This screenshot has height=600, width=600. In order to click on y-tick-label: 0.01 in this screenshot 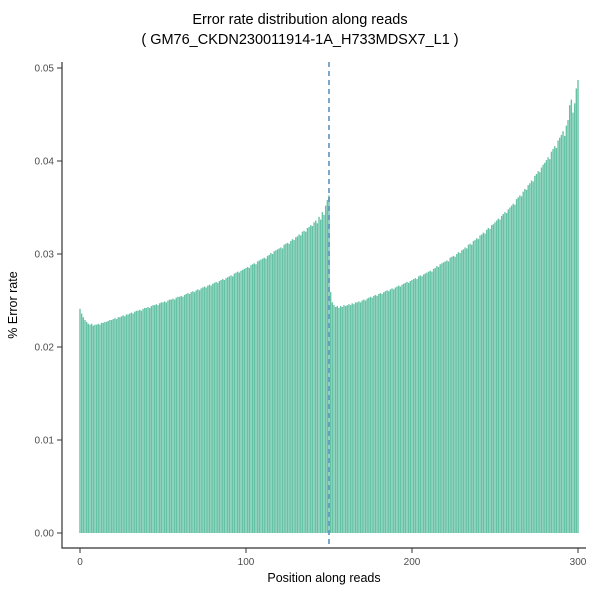, I will do `click(45, 441)`.